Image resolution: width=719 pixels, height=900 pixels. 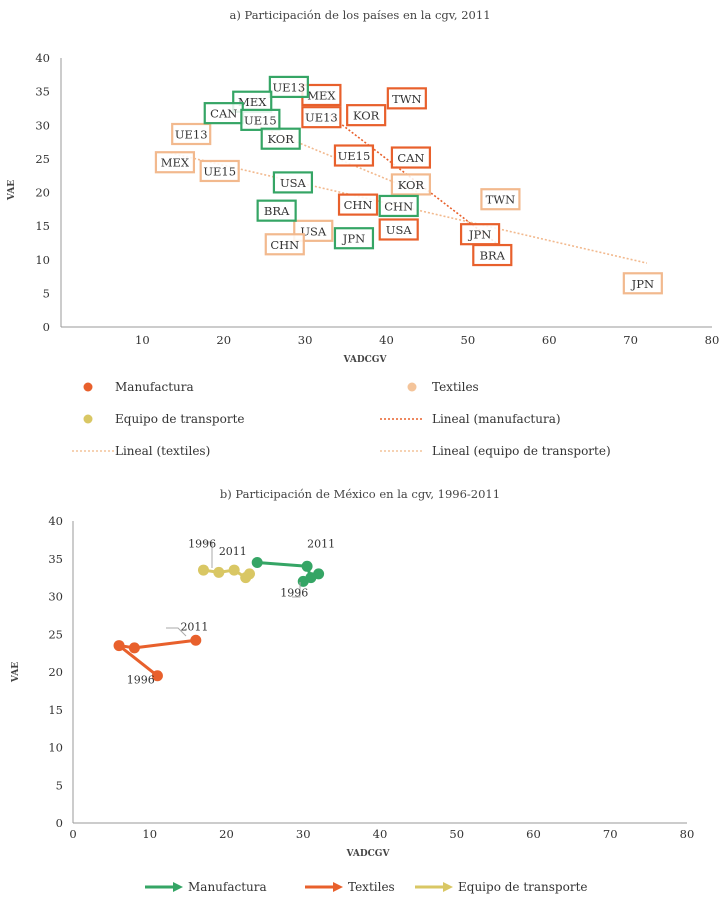 I want to click on chart-a-x-tick: 50, so click(x=468, y=340).